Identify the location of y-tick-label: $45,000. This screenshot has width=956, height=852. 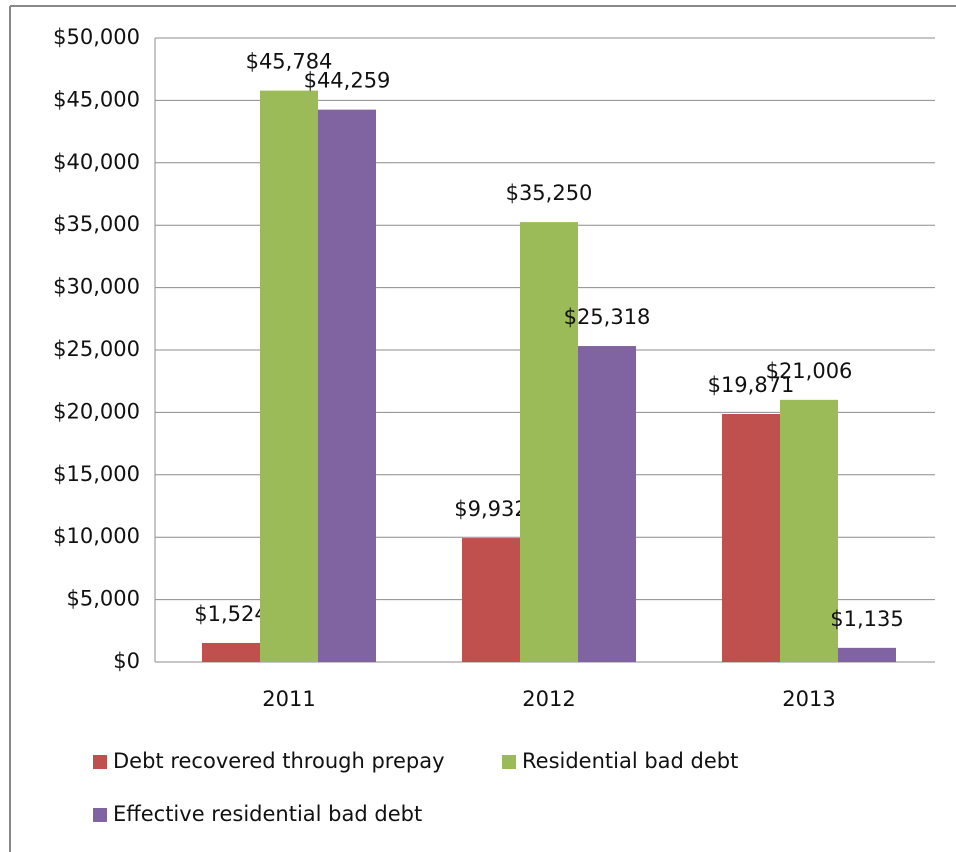
(96, 99).